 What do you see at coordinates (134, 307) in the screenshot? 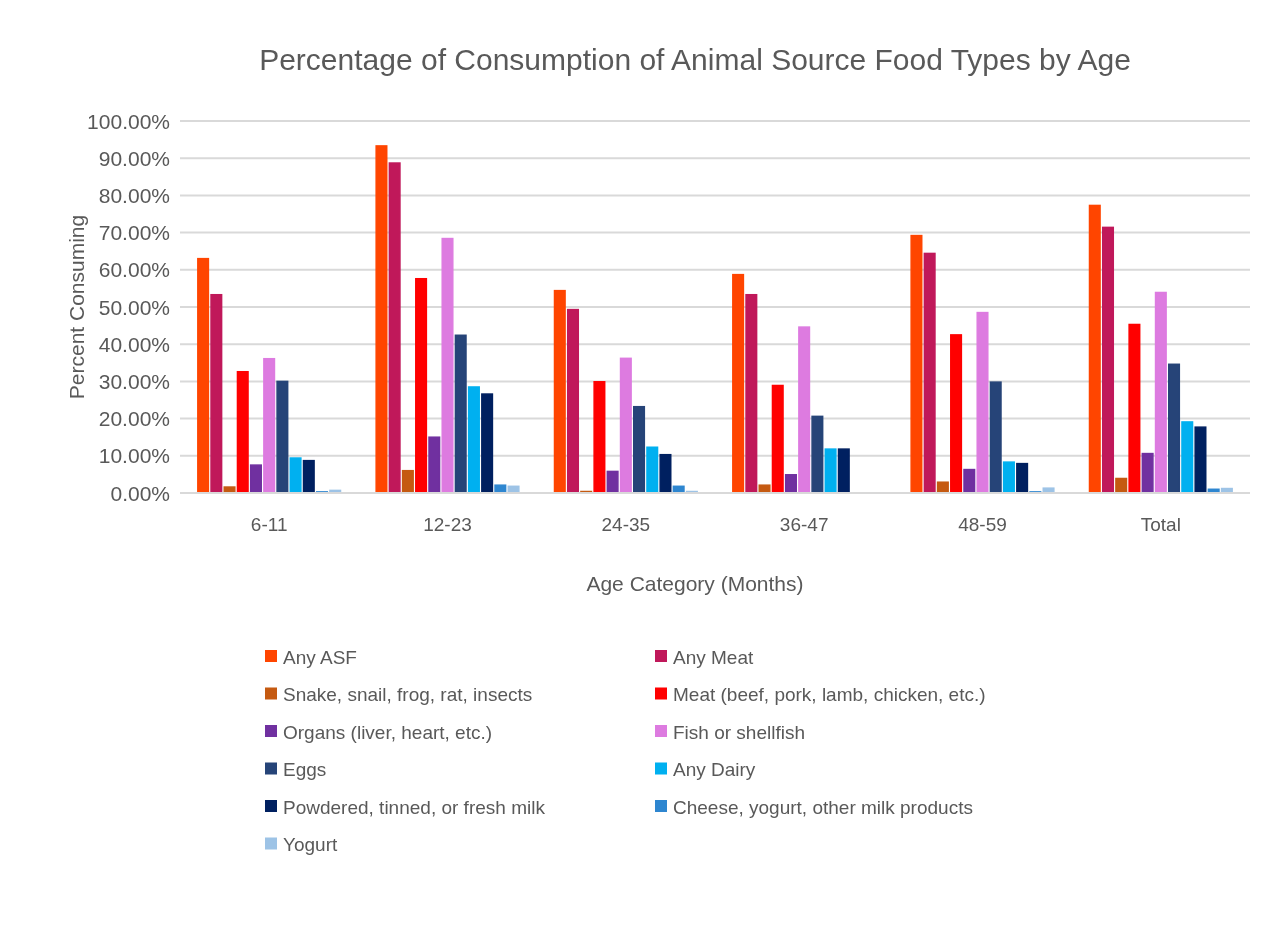
I see `y-tick-label: 50.00%` at bounding box center [134, 307].